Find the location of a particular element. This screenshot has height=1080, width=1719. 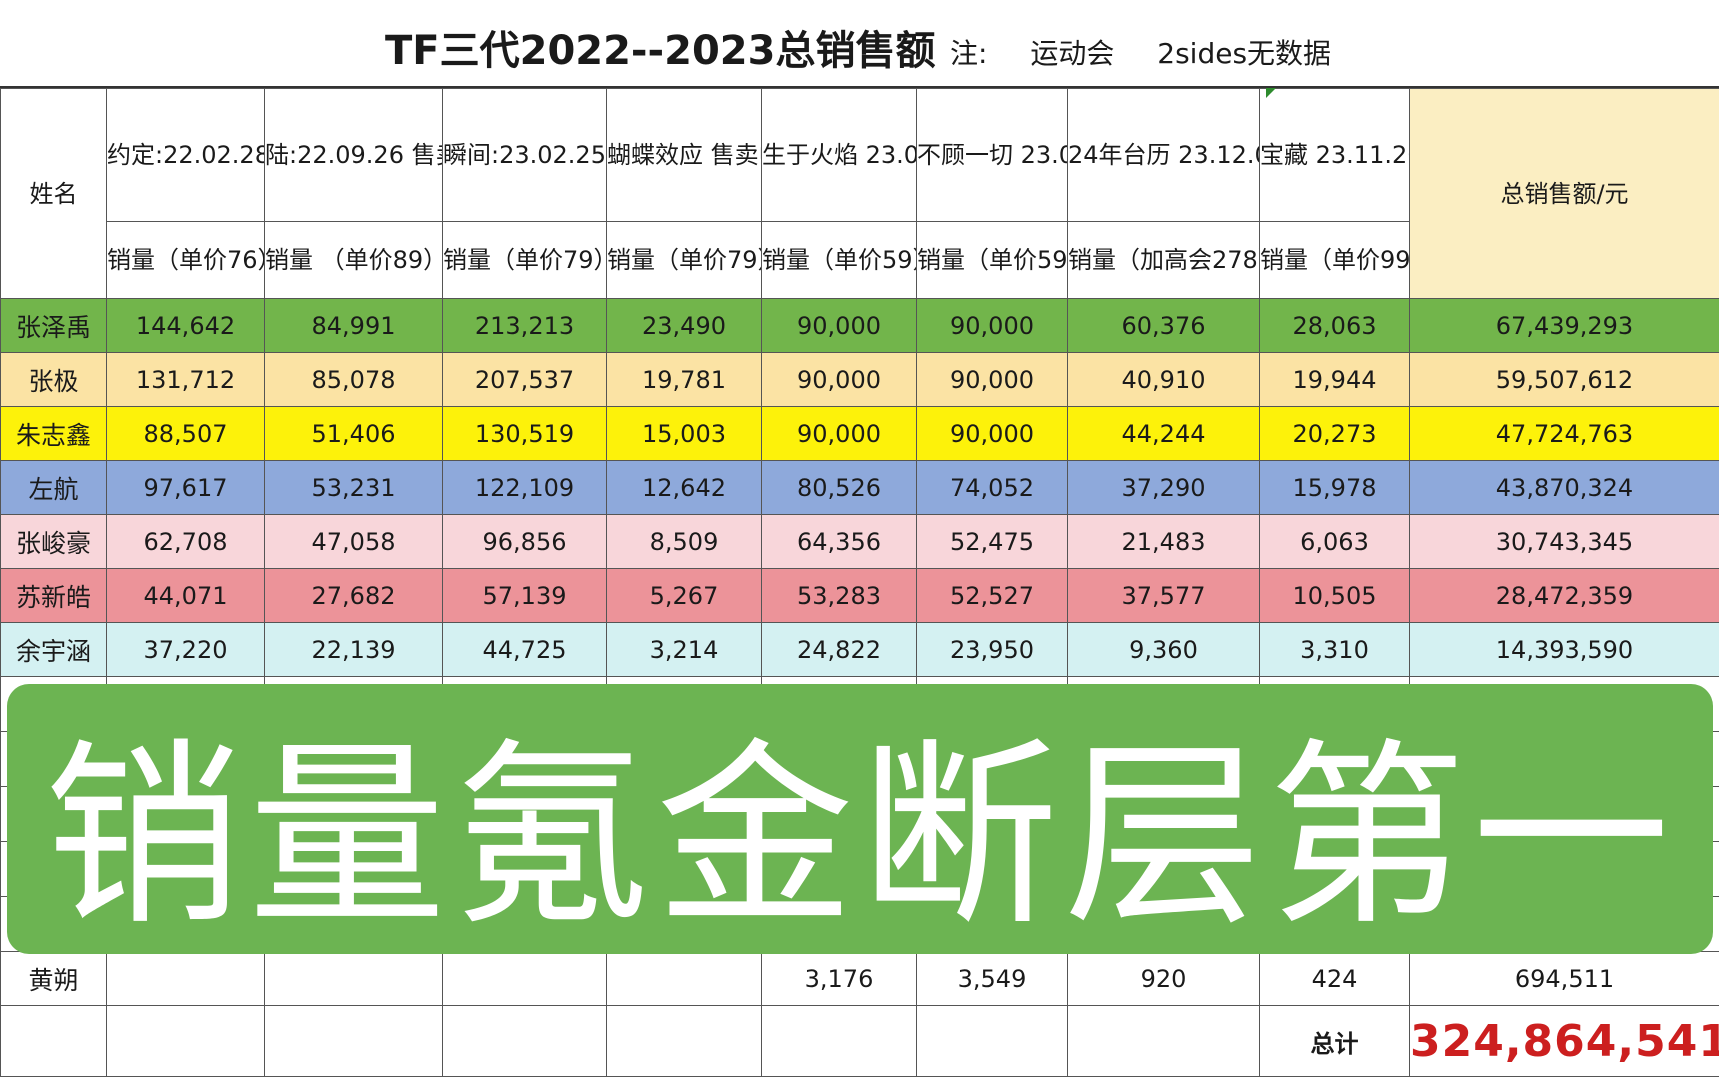

header-product-title: 瞬间:23.02.25 is located at coordinates (524, 155).